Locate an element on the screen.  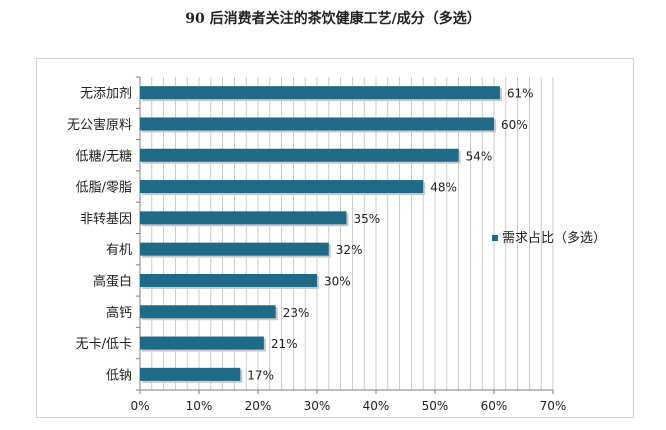
x-tick-label: 20% is located at coordinates (258, 406).